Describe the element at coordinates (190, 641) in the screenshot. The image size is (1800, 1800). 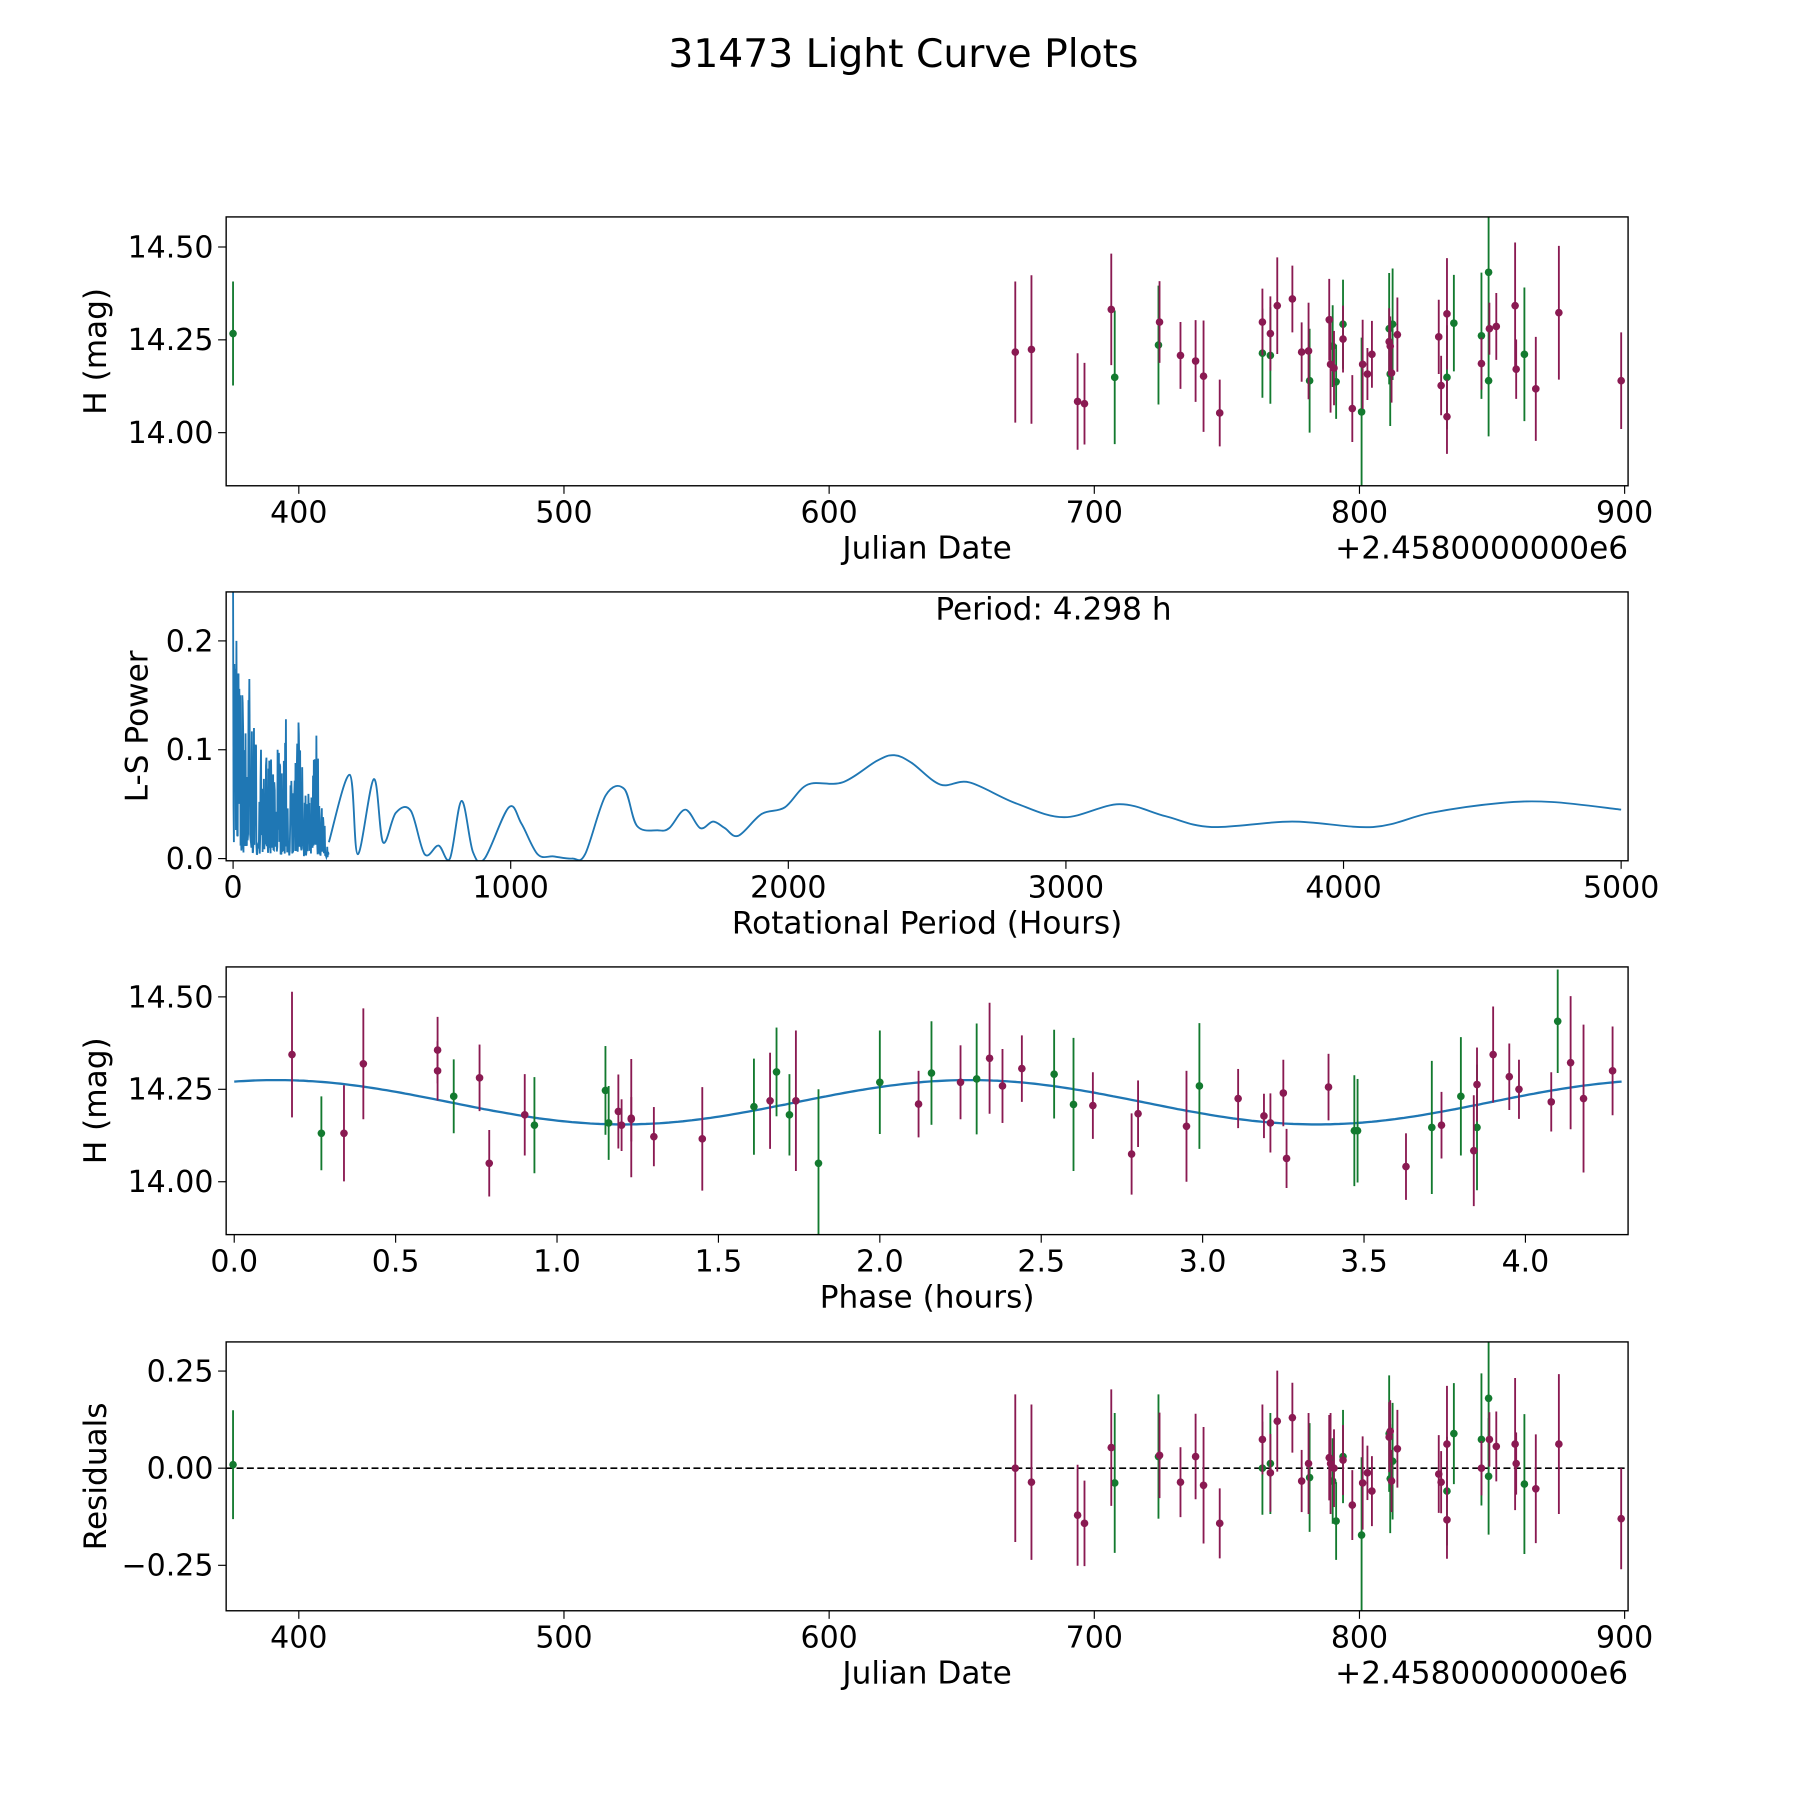
I see `y-tick-label: 0.2` at that location.